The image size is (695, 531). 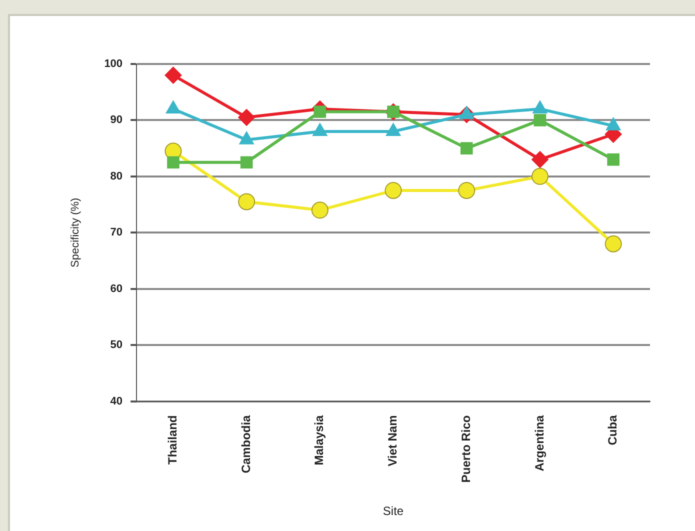 I want to click on x-axis-title: Site, so click(x=393, y=511).